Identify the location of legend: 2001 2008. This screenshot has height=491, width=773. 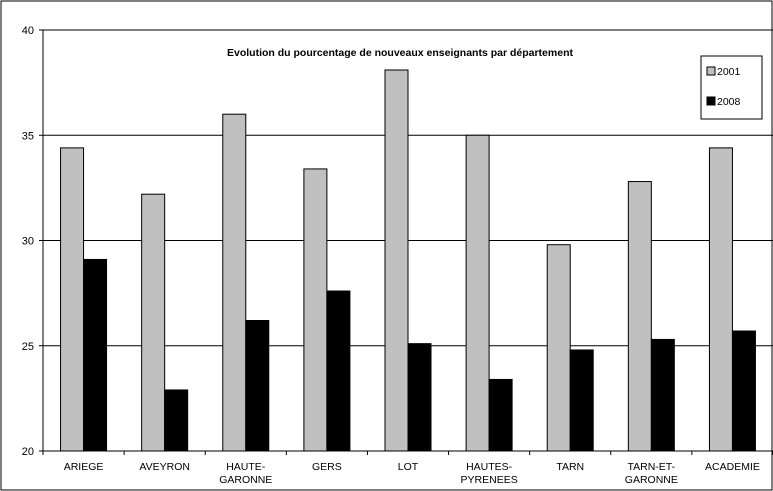
(731, 87).